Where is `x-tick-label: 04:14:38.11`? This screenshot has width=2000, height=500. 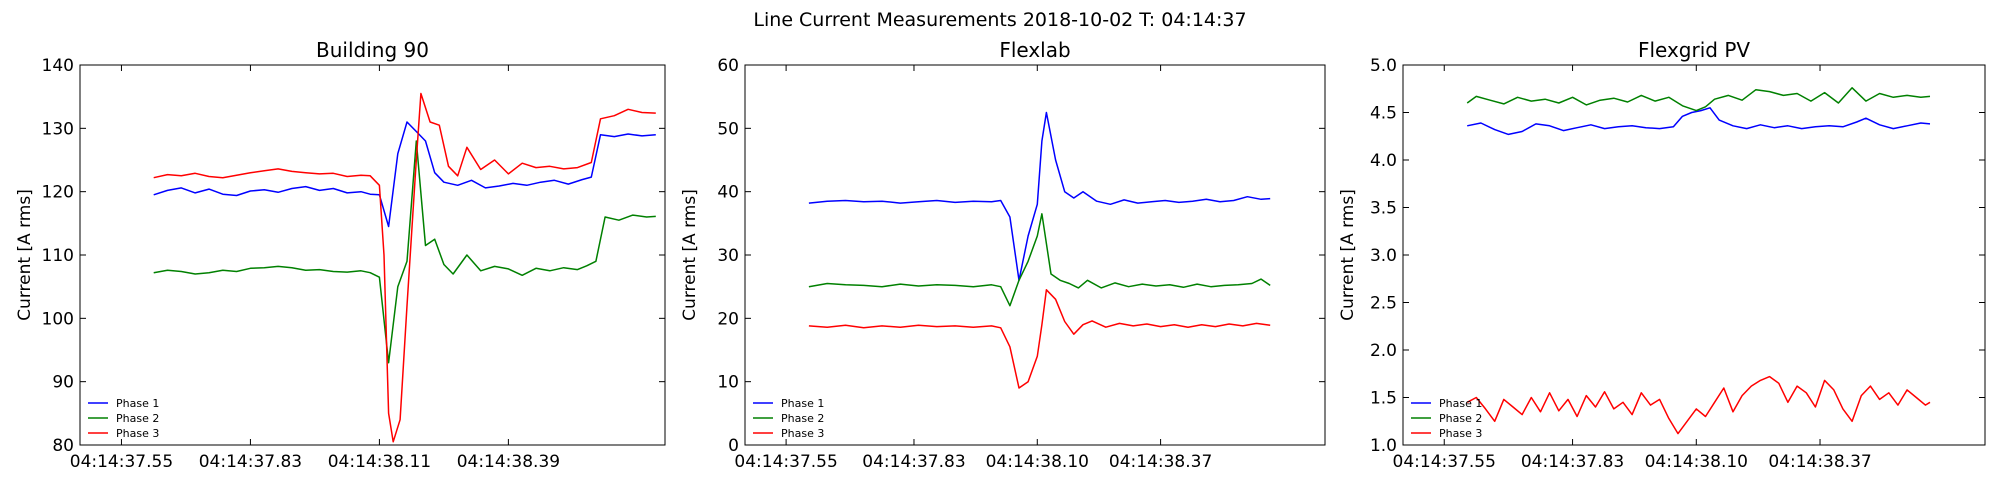 x-tick-label: 04:14:38.11 is located at coordinates (379, 462).